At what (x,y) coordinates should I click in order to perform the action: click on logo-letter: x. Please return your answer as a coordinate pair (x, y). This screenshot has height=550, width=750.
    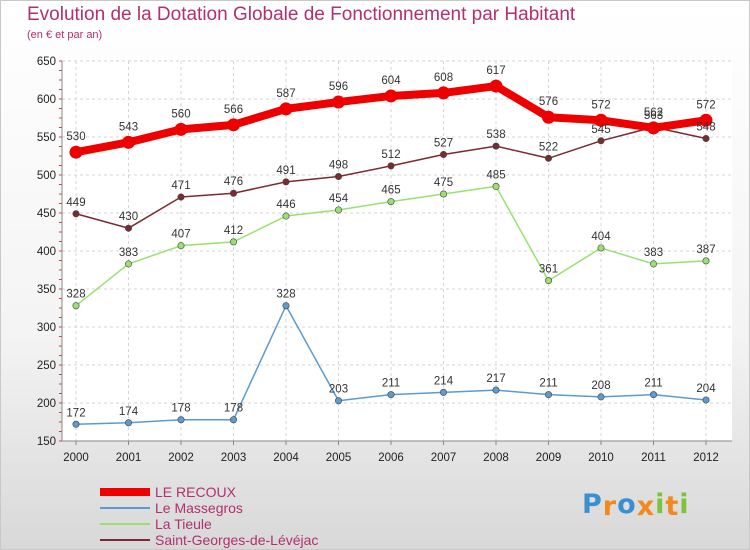
    Looking at the image, I should click on (646, 506).